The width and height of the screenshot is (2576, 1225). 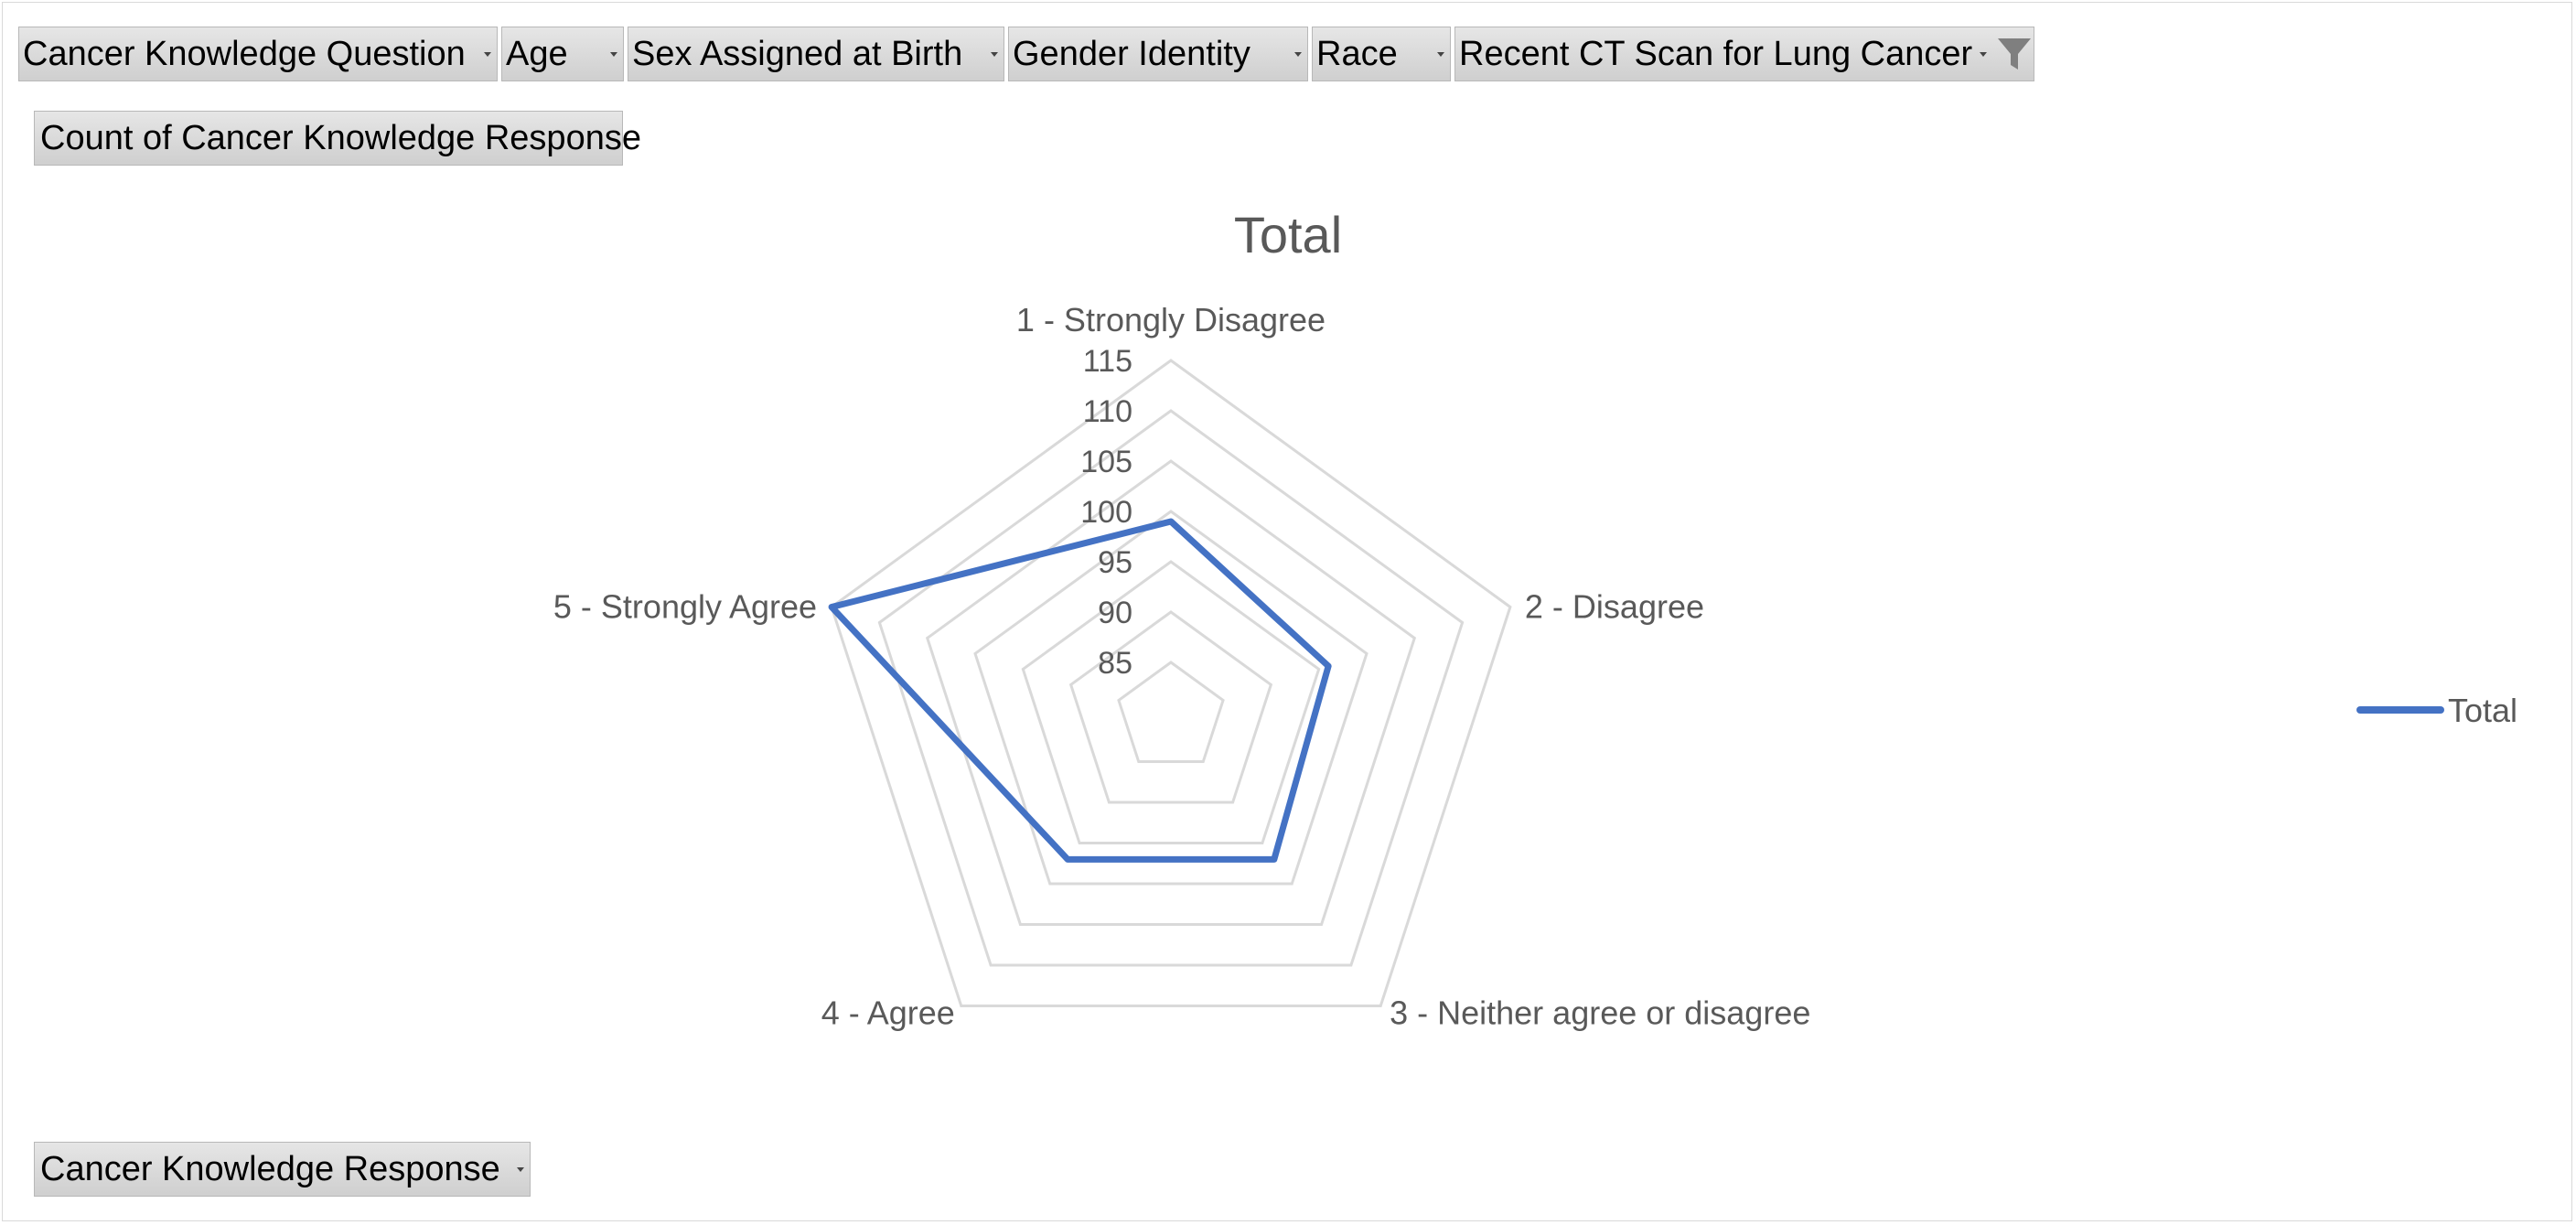 I want to click on filter-label: Age, so click(x=537, y=53).